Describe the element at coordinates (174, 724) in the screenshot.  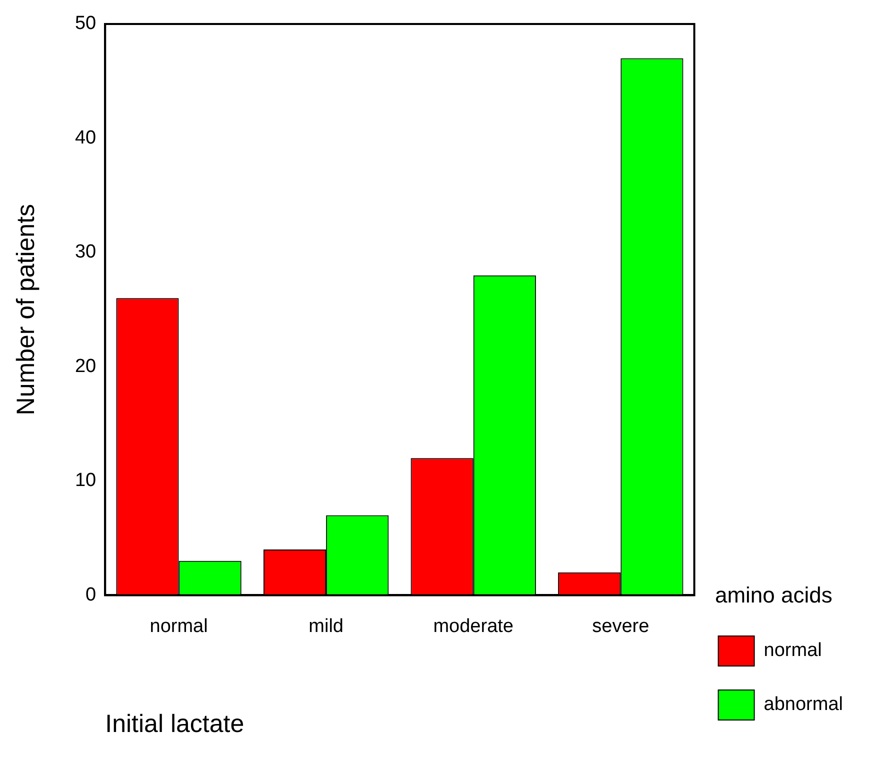
I see `x-axis-title: Initial lactate` at that location.